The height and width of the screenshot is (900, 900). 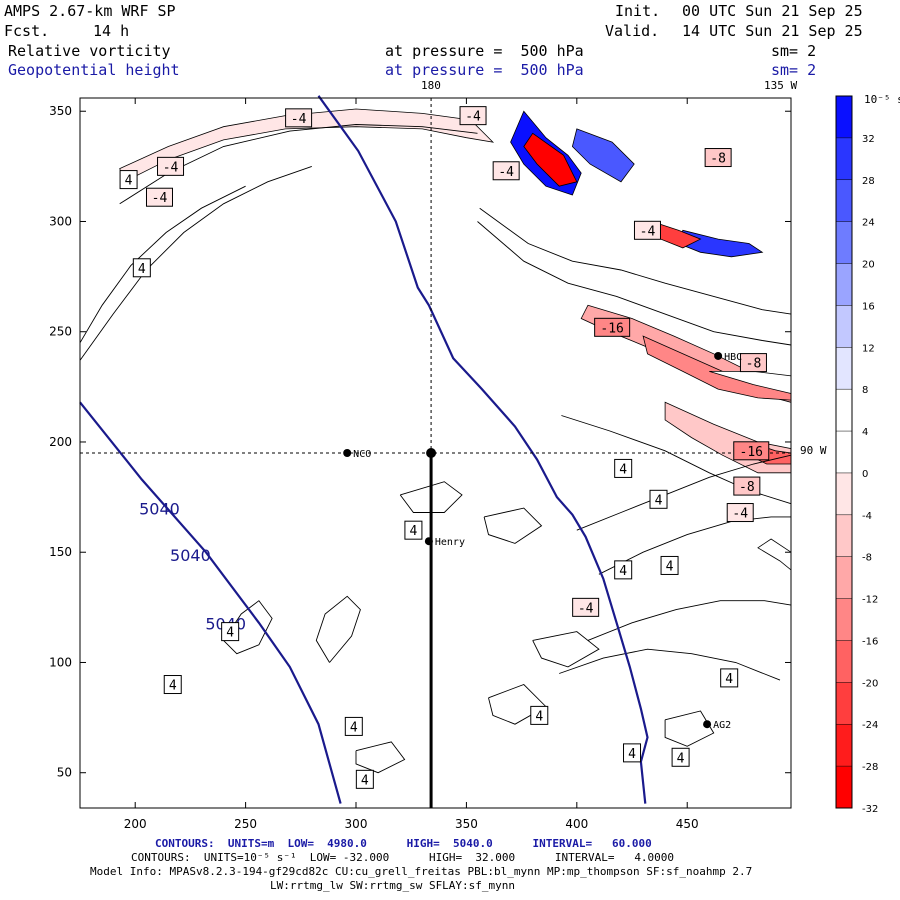 I want to click on y-tick-label: 300, so click(x=60, y=221).